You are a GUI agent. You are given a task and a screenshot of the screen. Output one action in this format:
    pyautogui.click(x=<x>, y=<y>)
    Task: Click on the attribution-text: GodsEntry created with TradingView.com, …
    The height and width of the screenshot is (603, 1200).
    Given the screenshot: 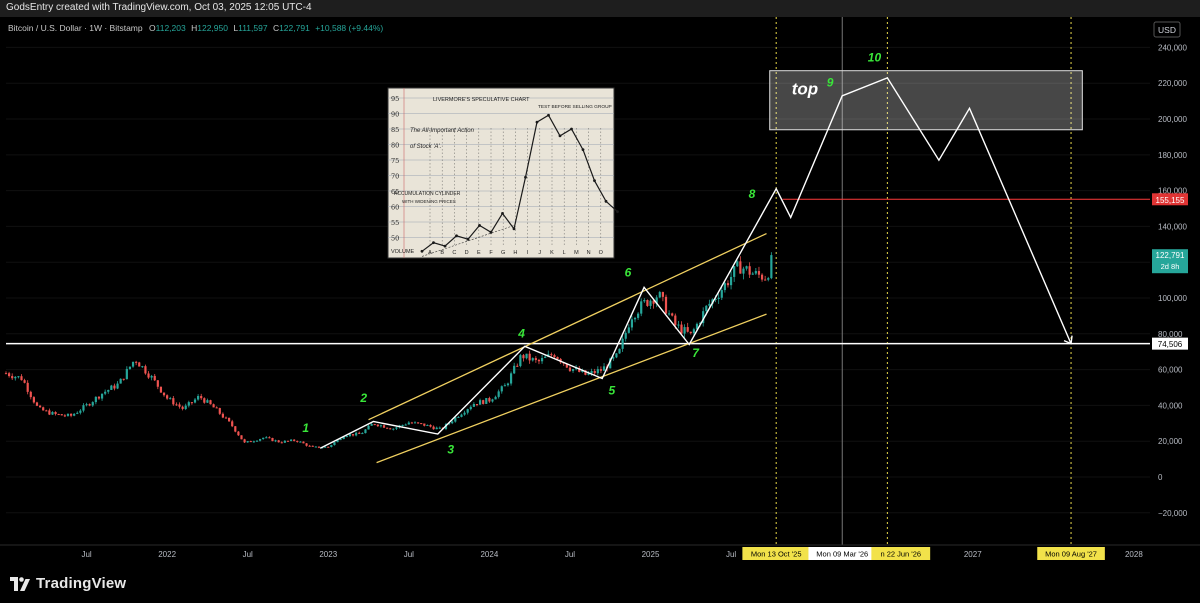 What is the action you would take?
    pyautogui.click(x=159, y=7)
    